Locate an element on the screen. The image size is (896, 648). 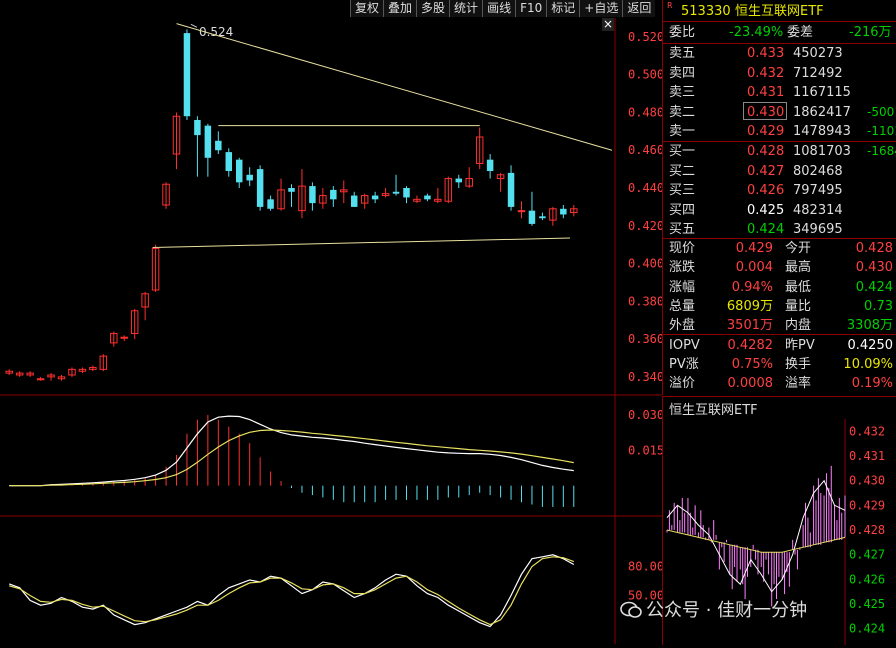
trendline-resistance is located at coordinates (394, 87).